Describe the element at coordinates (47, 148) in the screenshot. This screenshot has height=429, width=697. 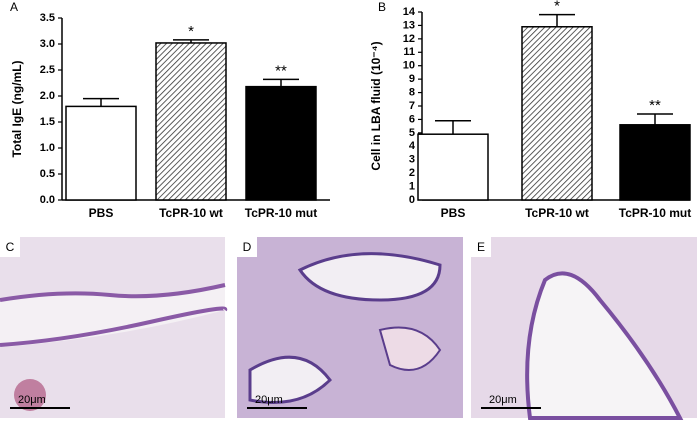
I see `y-tick-label: 1.0` at that location.